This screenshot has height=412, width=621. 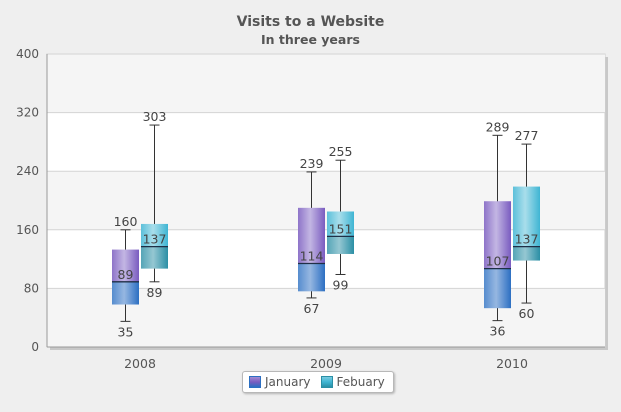 What do you see at coordinates (155, 116) in the screenshot?
I see `data-label-max: 303` at bounding box center [155, 116].